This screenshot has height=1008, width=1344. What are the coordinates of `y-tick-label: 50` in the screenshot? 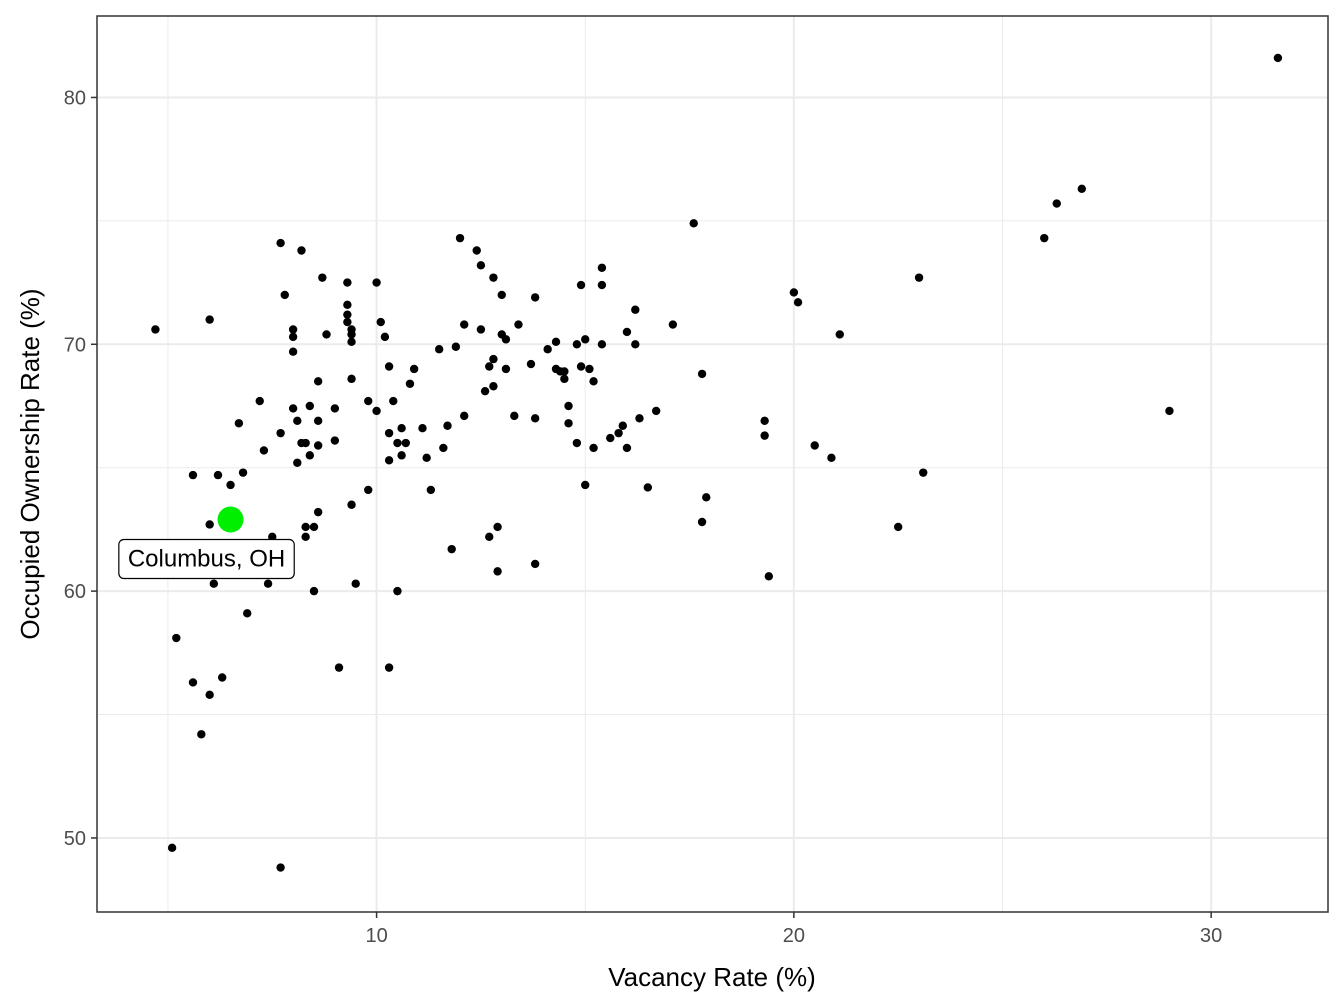 It's located at (75, 839).